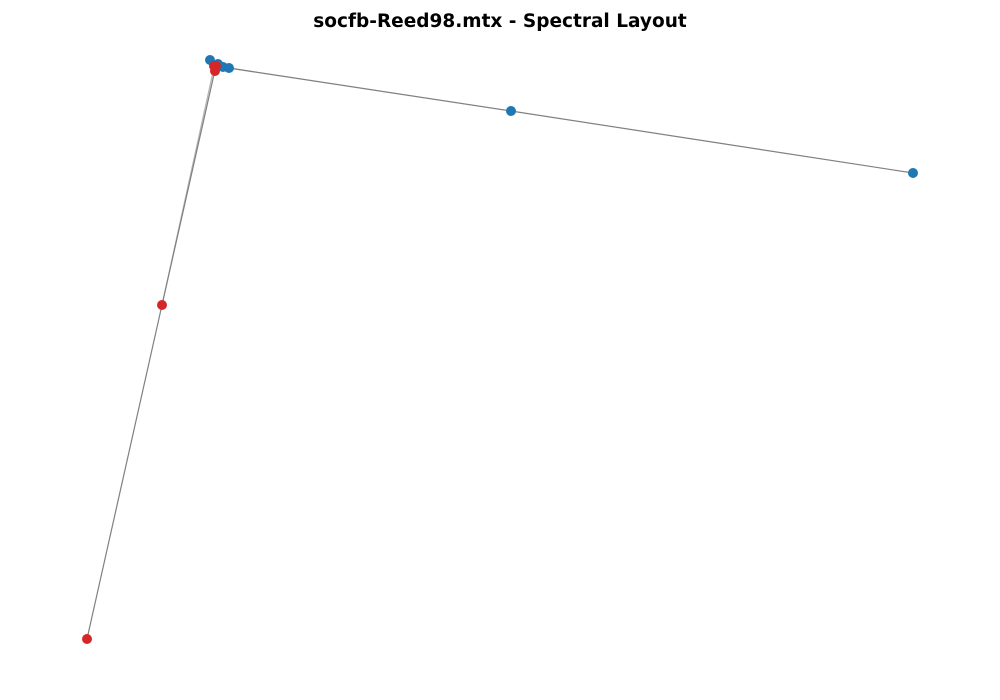 The height and width of the screenshot is (700, 1000). I want to click on figure-title: socfb-Reed98.mtx - Spectral Layout, so click(500, 21).